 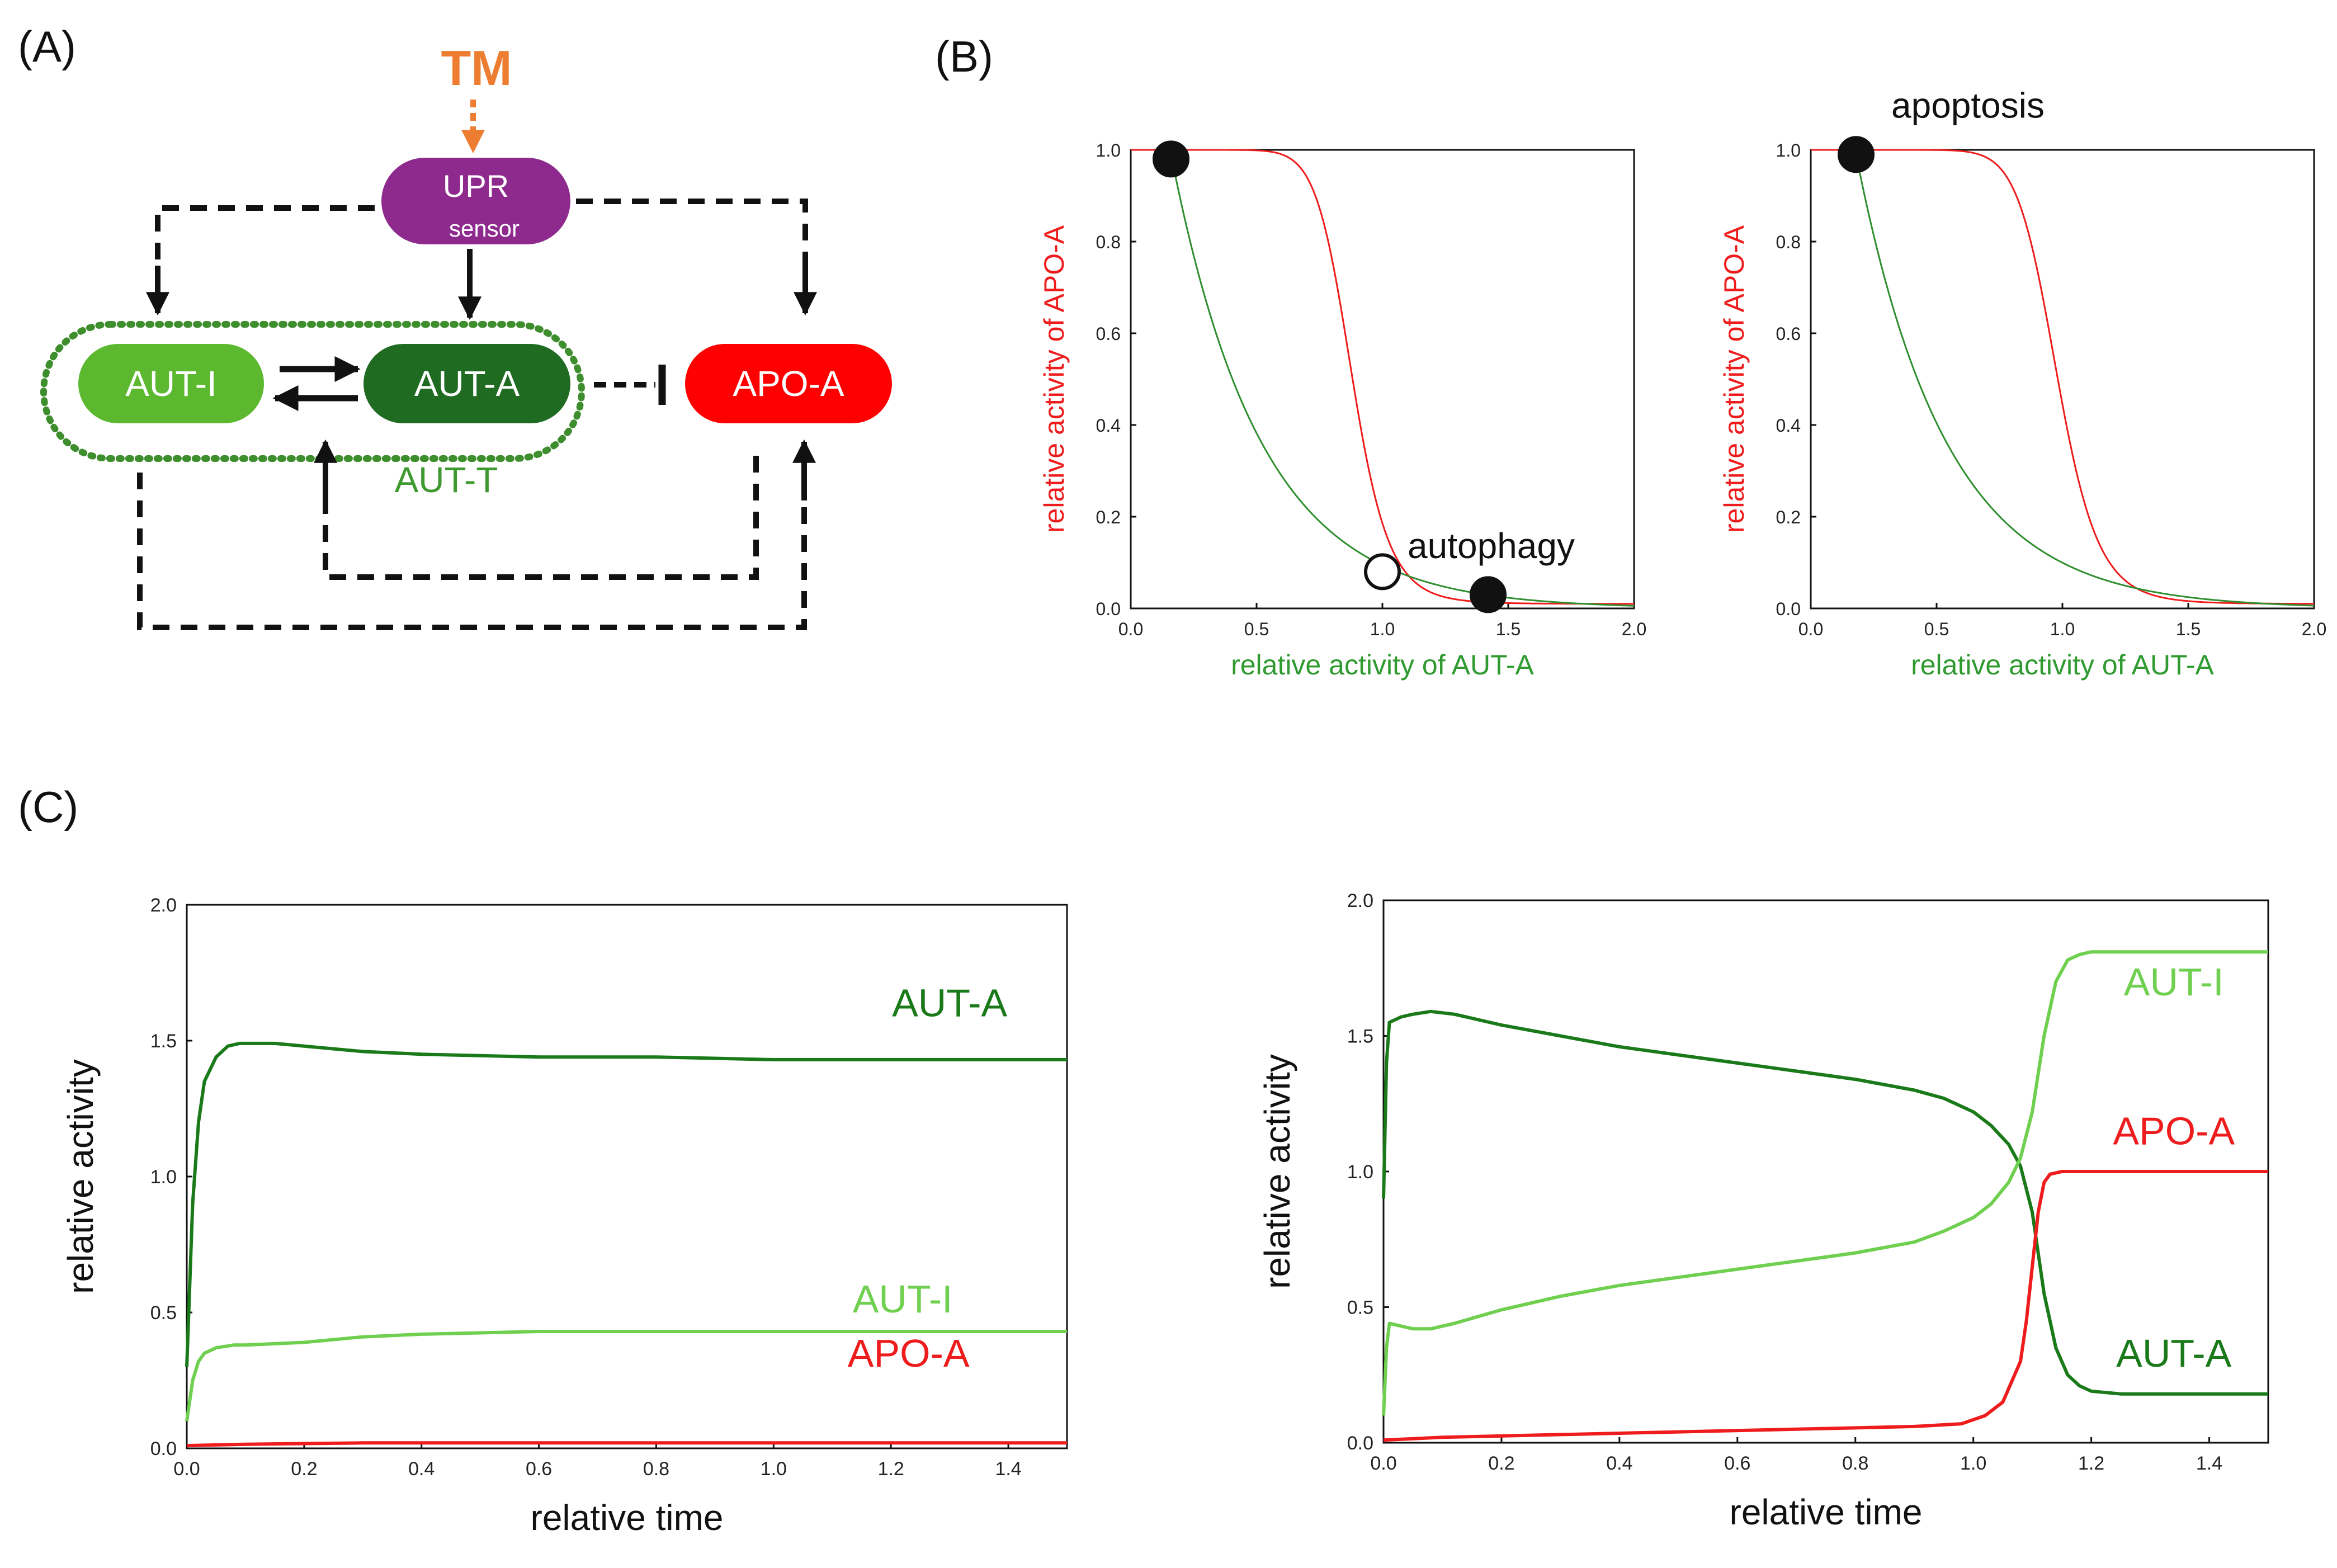 I want to click on aut-t-feedback-loop, so click(x=472, y=551).